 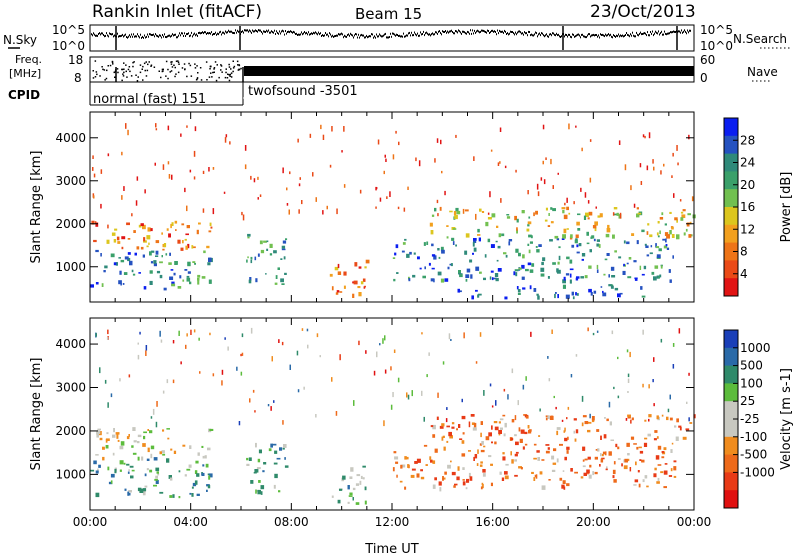 I want to click on colorbar-tick-label: 500, so click(x=751, y=366).